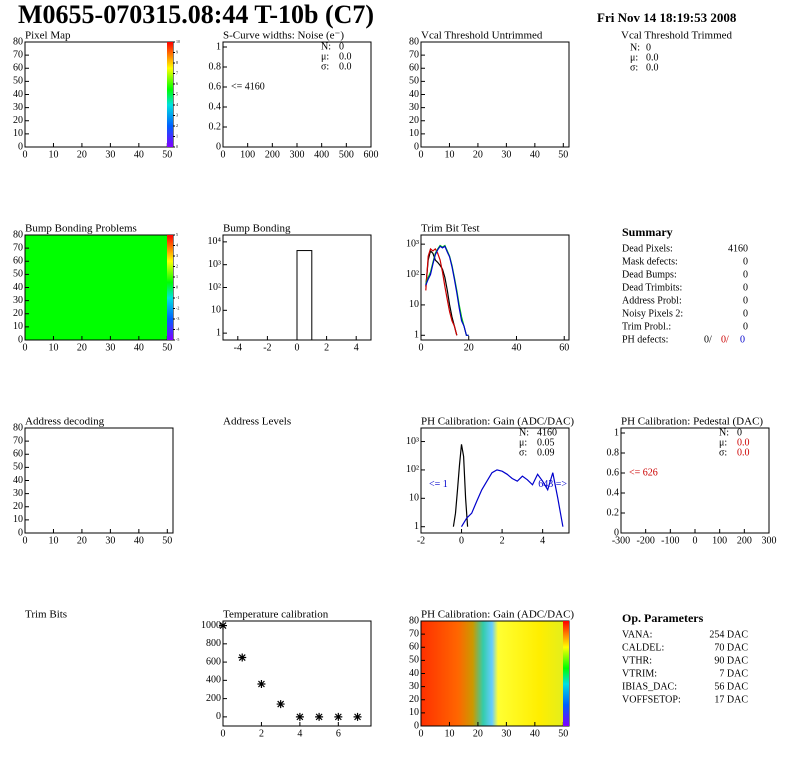 This screenshot has height=772, width=796. I want to click on map-fill, so click(99, 287).